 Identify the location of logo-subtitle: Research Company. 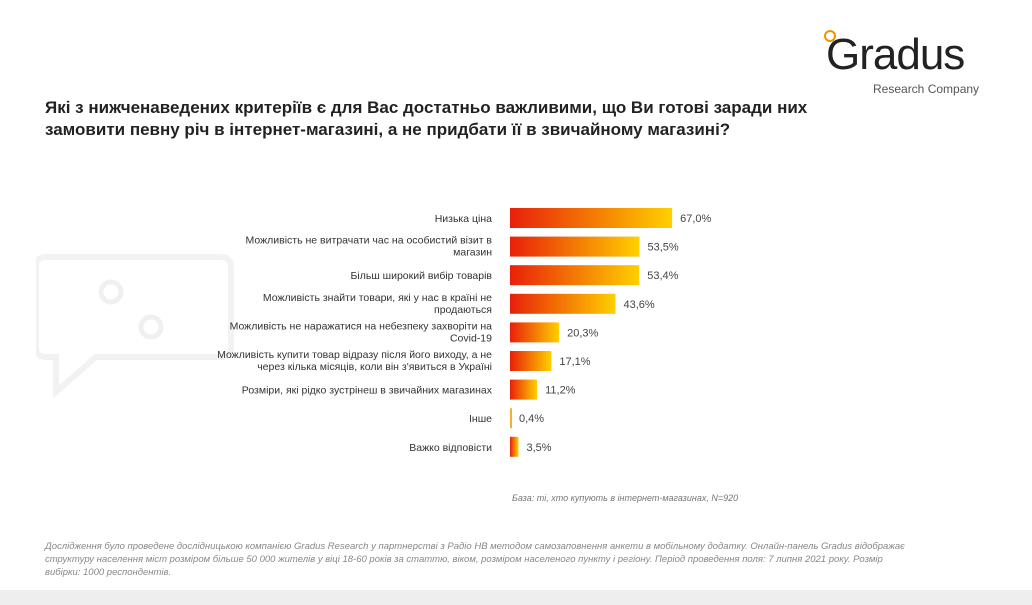
(926, 89).